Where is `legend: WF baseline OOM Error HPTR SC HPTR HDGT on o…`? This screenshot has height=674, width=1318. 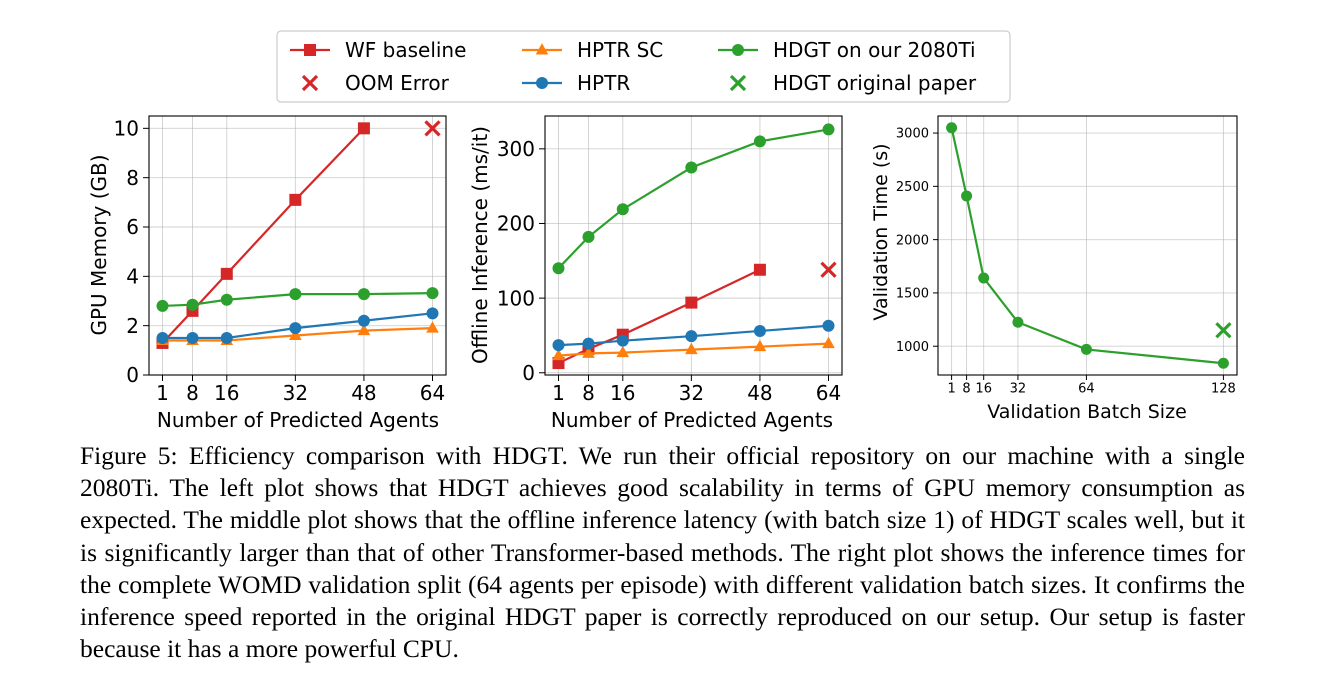 legend: WF baseline OOM Error HPTR SC HPTR HDGT on o… is located at coordinates (643, 66).